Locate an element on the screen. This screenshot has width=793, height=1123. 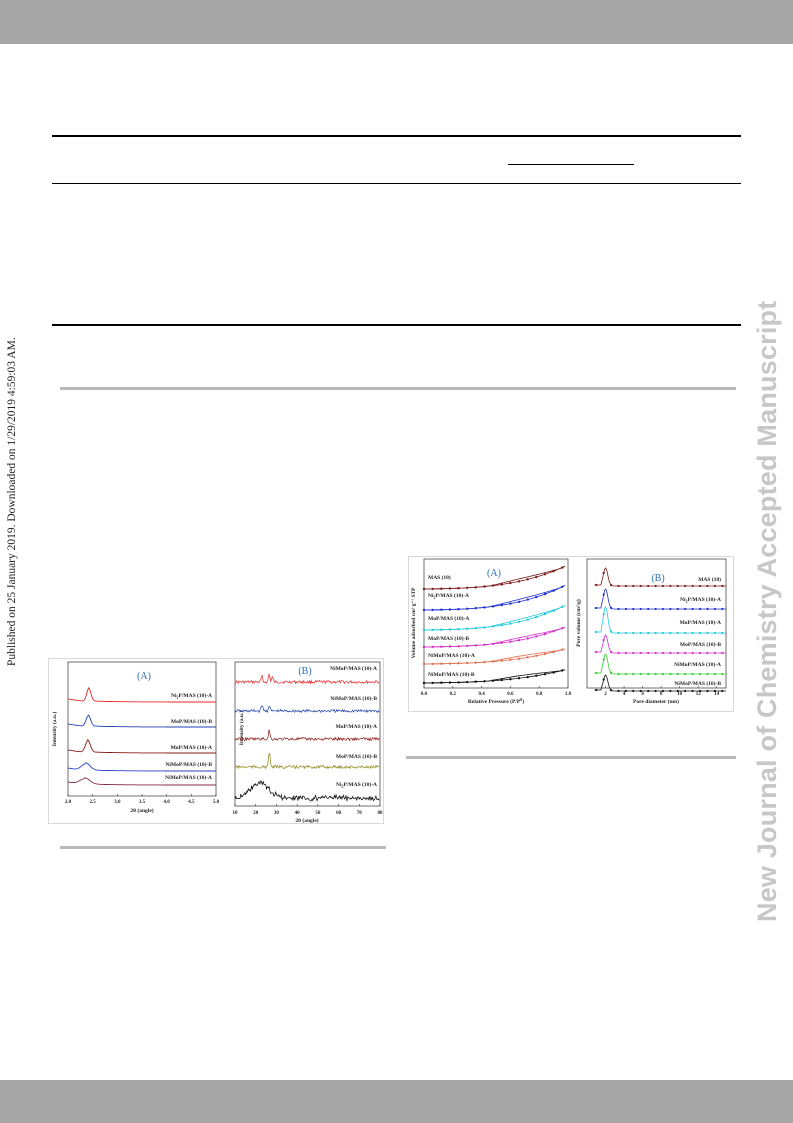
xrd-b-series-label: Ni2P/MAS (10)-A is located at coordinates (356, 785).